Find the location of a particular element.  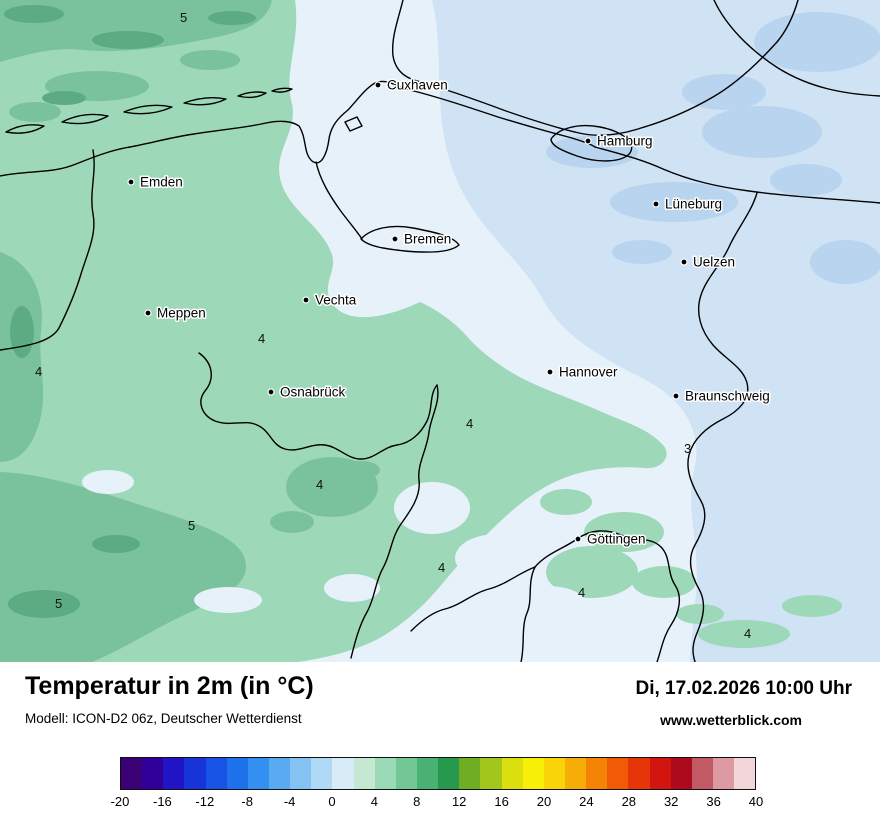

colorbar-tick: 20 is located at coordinates (544, 801).